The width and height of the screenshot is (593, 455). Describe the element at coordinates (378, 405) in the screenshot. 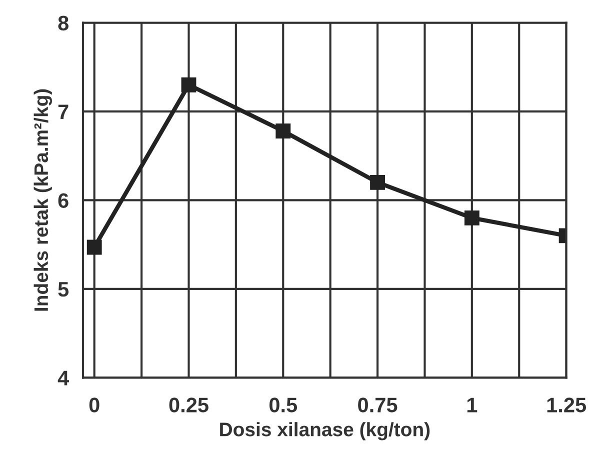

I see `x-tick-label: 0.75` at that location.